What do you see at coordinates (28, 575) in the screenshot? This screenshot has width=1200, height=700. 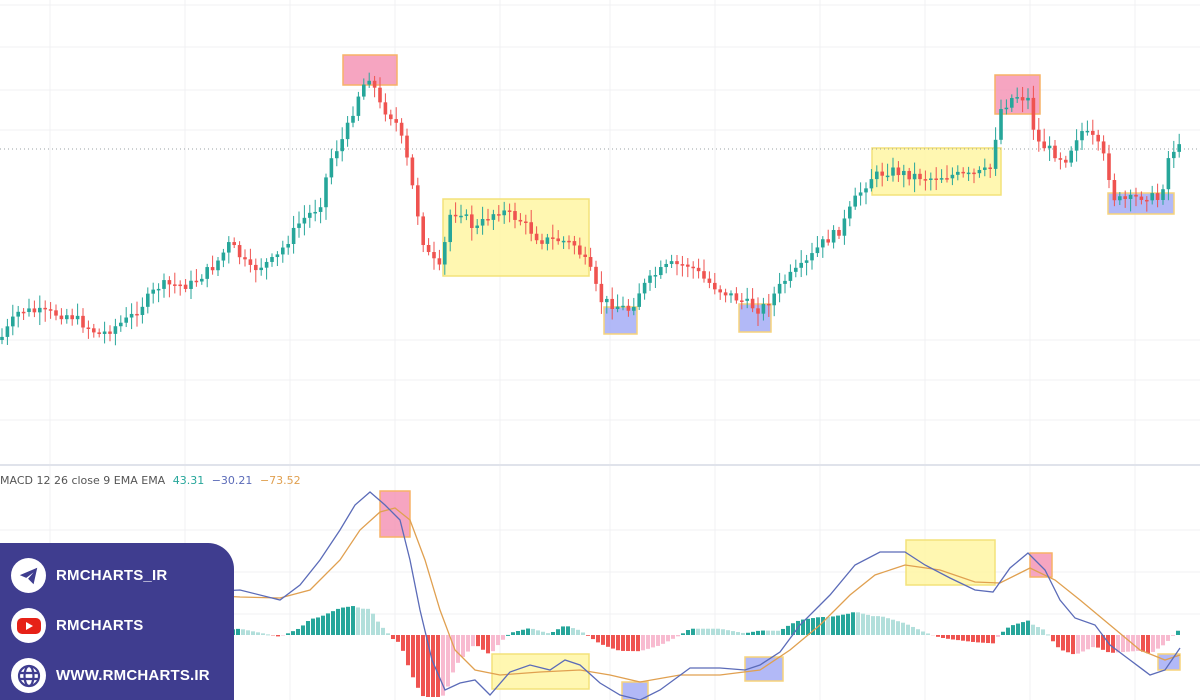 I see `telegram-icon` at bounding box center [28, 575].